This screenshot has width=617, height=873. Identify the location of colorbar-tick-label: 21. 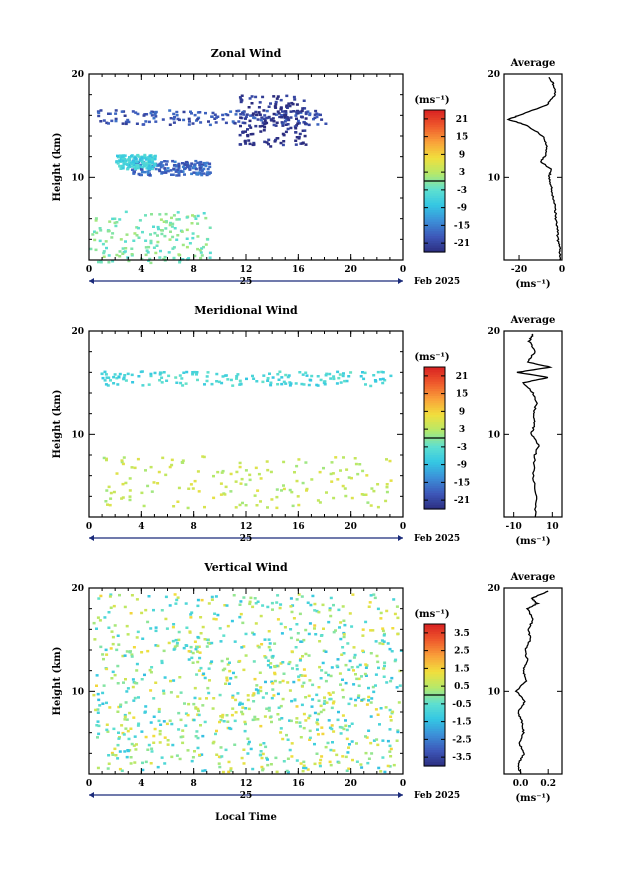
(462, 120).